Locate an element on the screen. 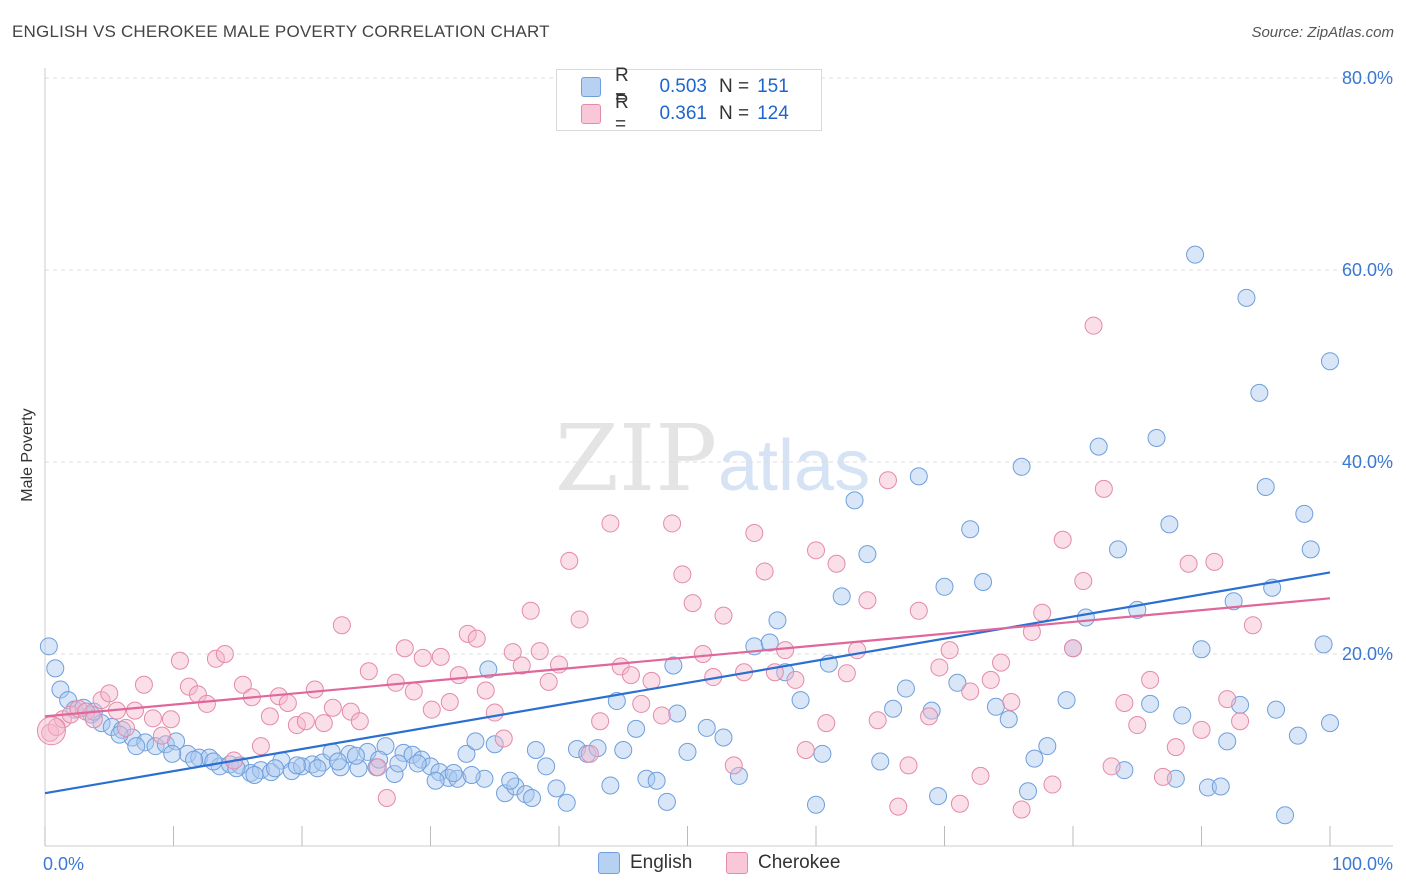  n-value: 151 is located at coordinates (773, 86).